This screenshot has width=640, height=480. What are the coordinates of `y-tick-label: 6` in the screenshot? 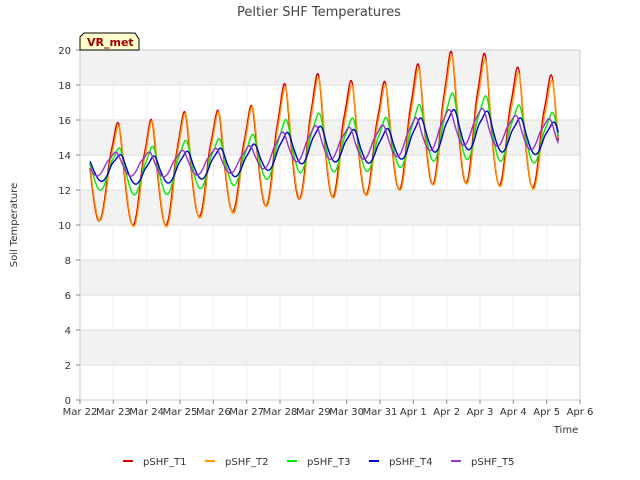 It's located at (68, 296).